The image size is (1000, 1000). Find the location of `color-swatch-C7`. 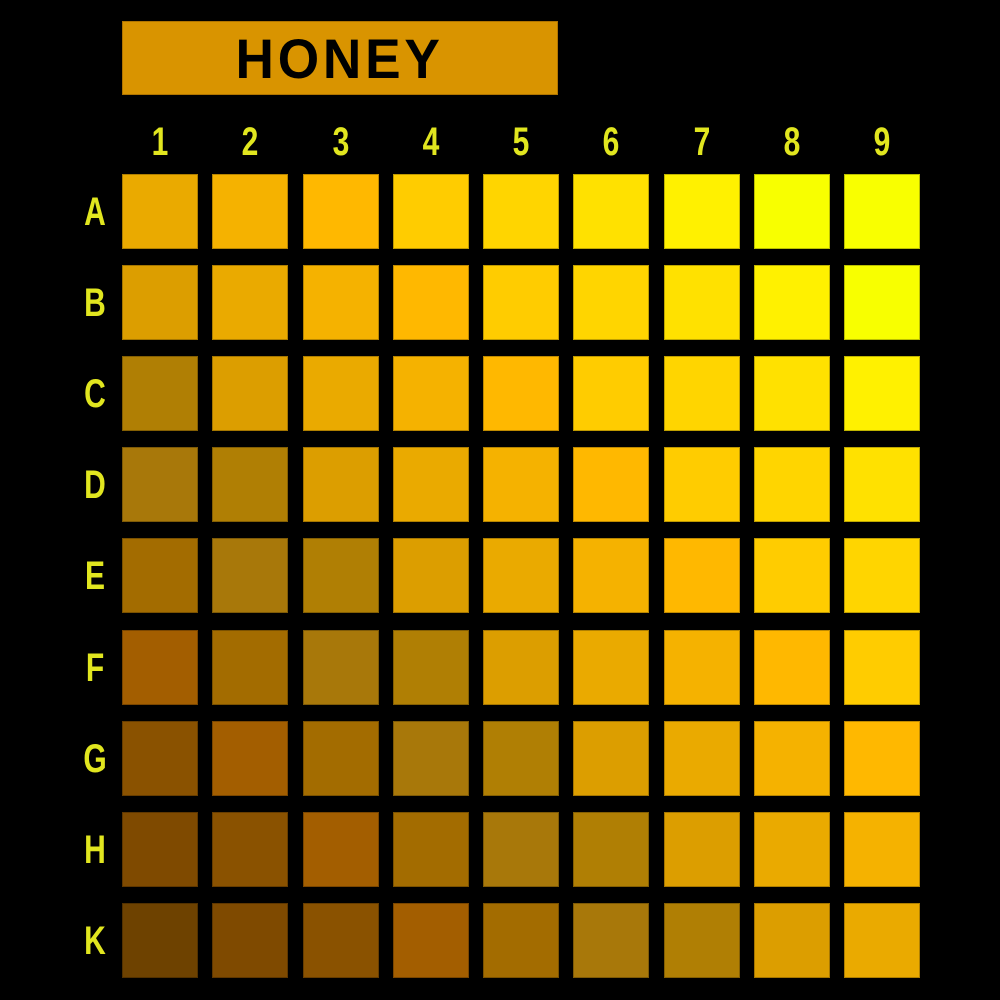

color-swatch-C7 is located at coordinates (701, 394).